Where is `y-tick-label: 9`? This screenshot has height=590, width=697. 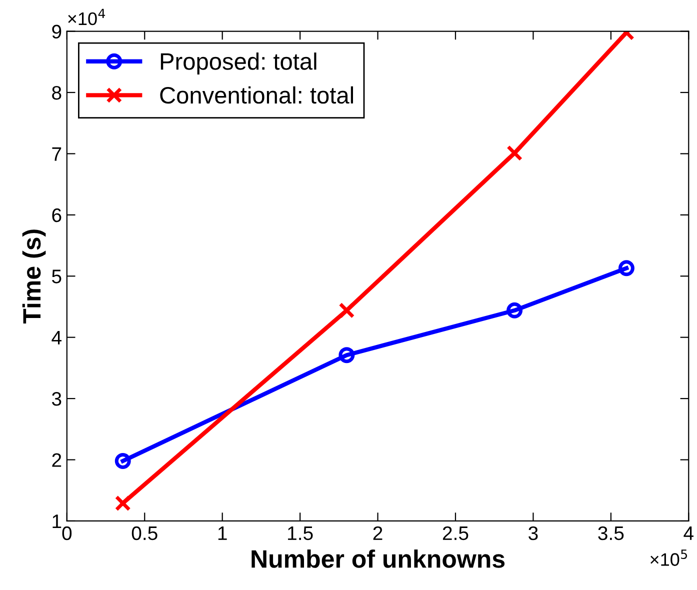
y-tick-label: 9 is located at coordinates (57, 31).